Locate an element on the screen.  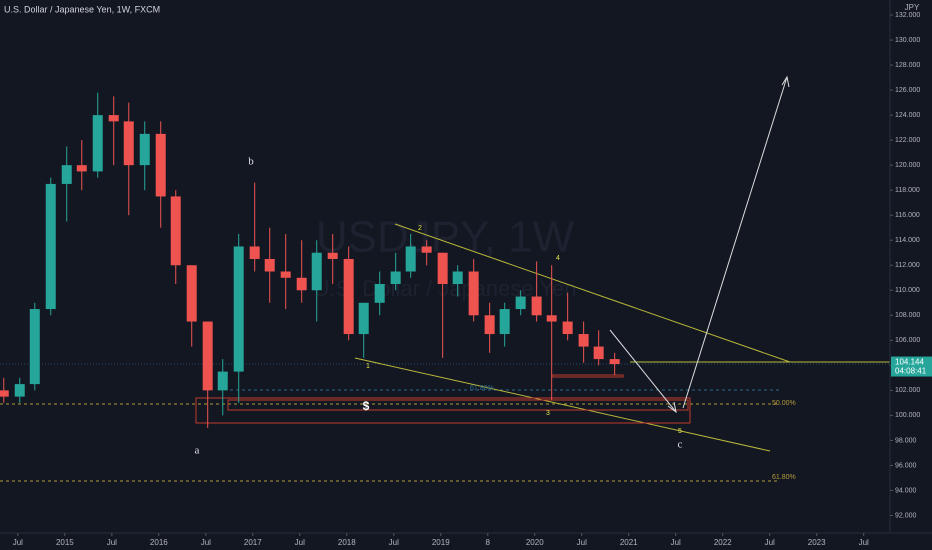
y-tick-label: 122.000 is located at coordinates (907, 140).